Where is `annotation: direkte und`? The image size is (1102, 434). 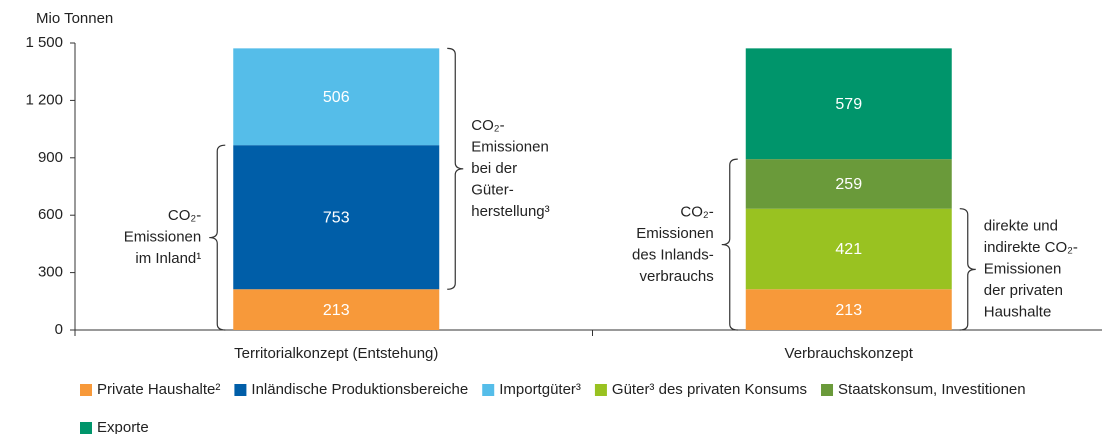 annotation: direkte und is located at coordinates (1021, 225).